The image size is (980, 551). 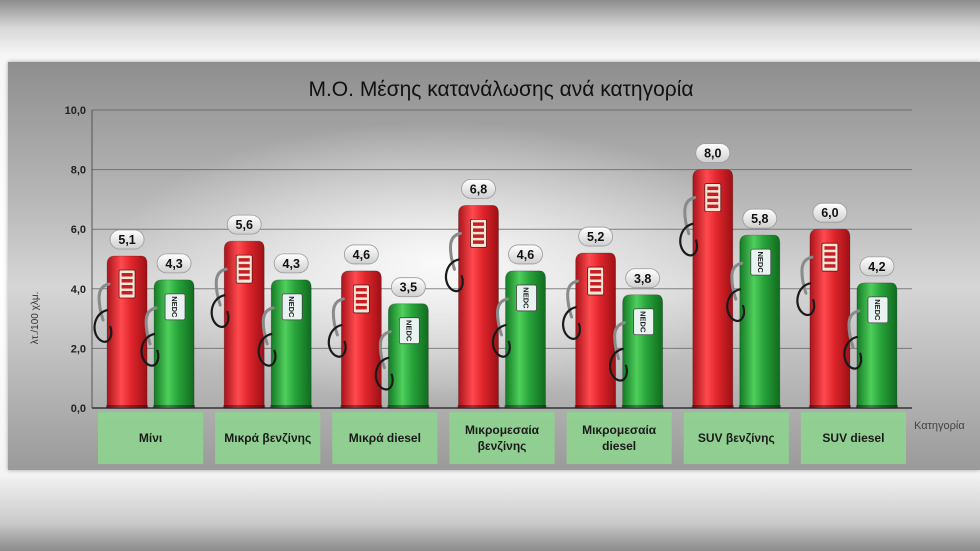 I want to click on category-label: diesel, so click(x=619, y=446).